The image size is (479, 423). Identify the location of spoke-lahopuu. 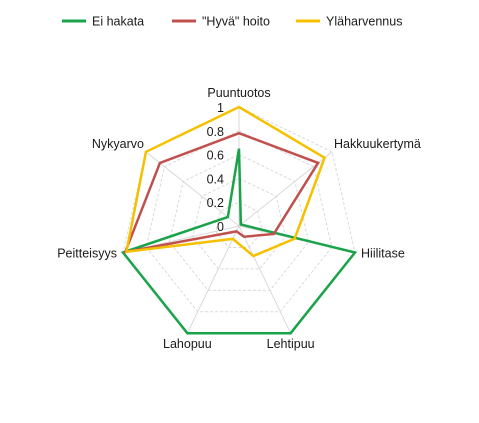
(213, 279).